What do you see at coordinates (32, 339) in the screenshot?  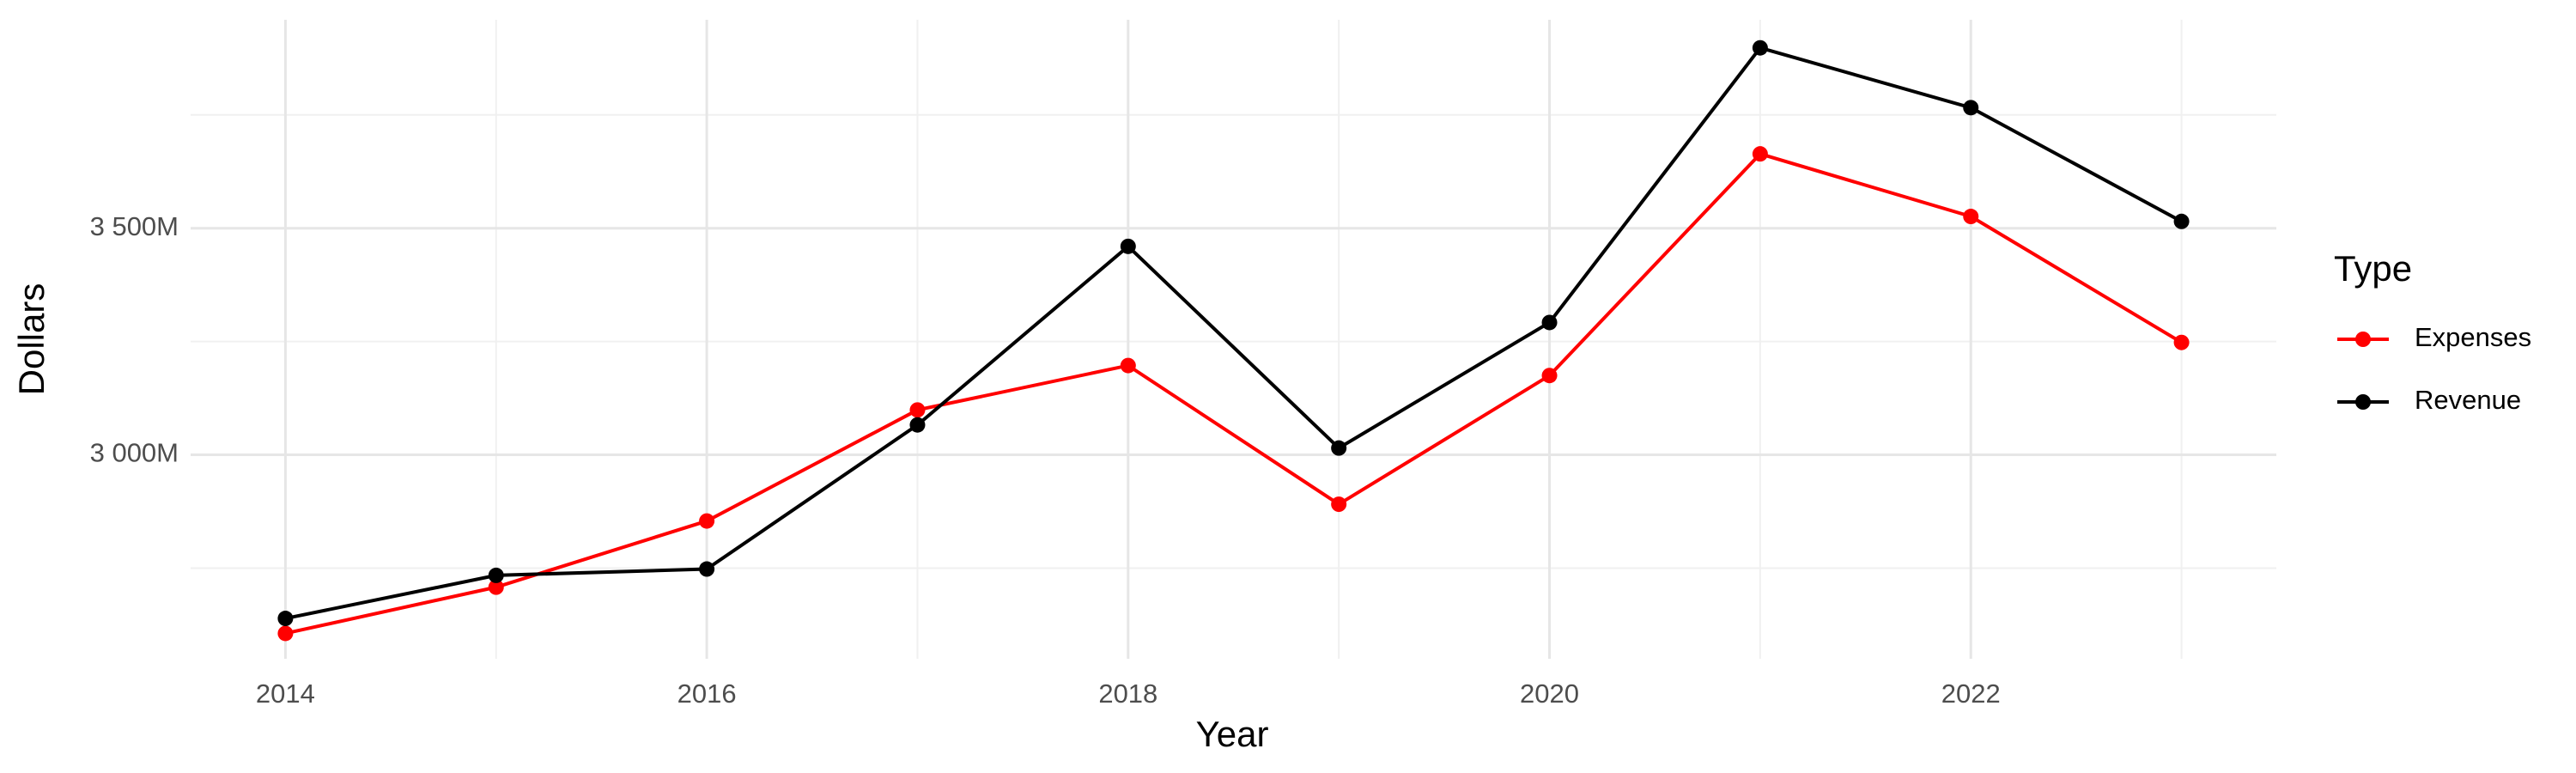 I see `y-axis-title: Dollars` at bounding box center [32, 339].